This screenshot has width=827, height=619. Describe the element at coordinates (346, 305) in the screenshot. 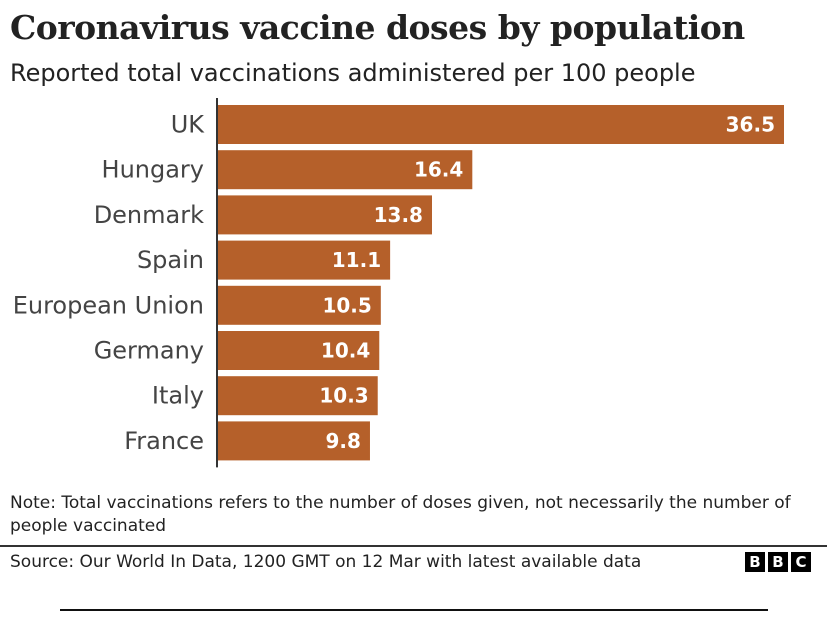

I see `data-label: 10.5` at that location.